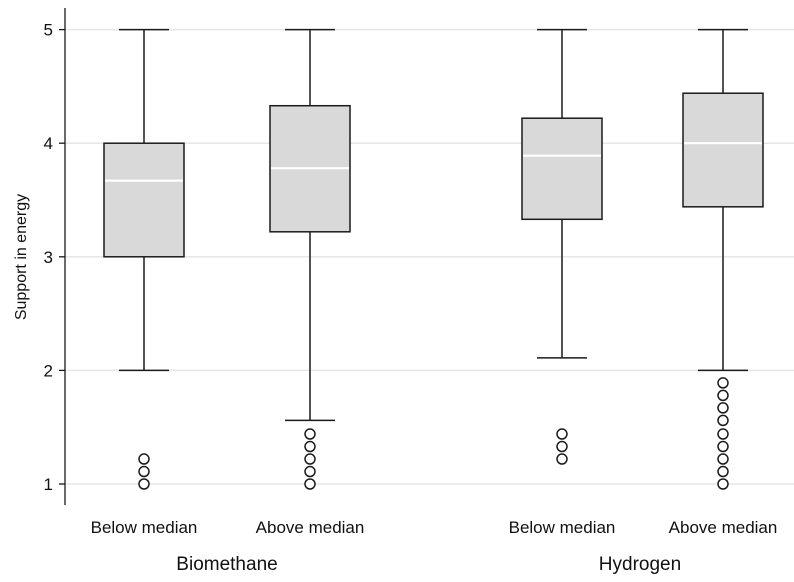 The width and height of the screenshot is (794, 582). What do you see at coordinates (48, 143) in the screenshot?
I see `y-tick-label: 4` at bounding box center [48, 143].